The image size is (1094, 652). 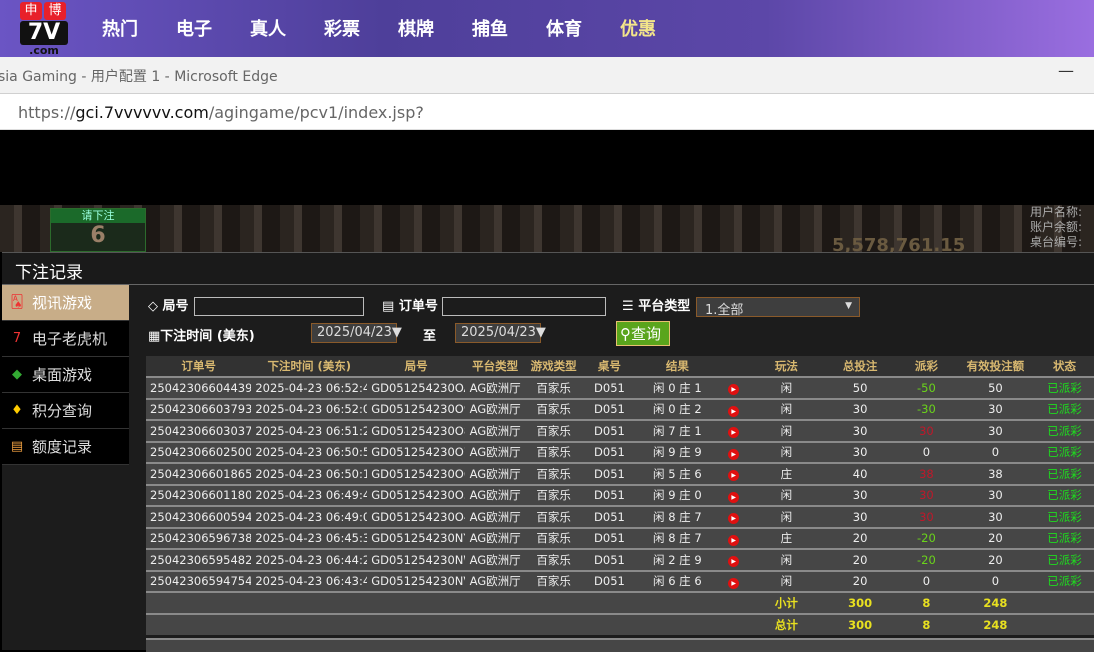 What do you see at coordinates (664, 306) in the screenshot?
I see `platform-label-text: 平台类型` at bounding box center [664, 306].